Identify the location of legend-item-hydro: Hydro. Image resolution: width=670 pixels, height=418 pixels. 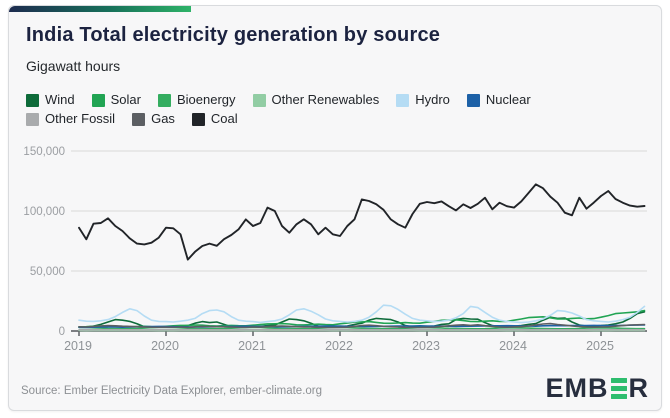
(423, 100).